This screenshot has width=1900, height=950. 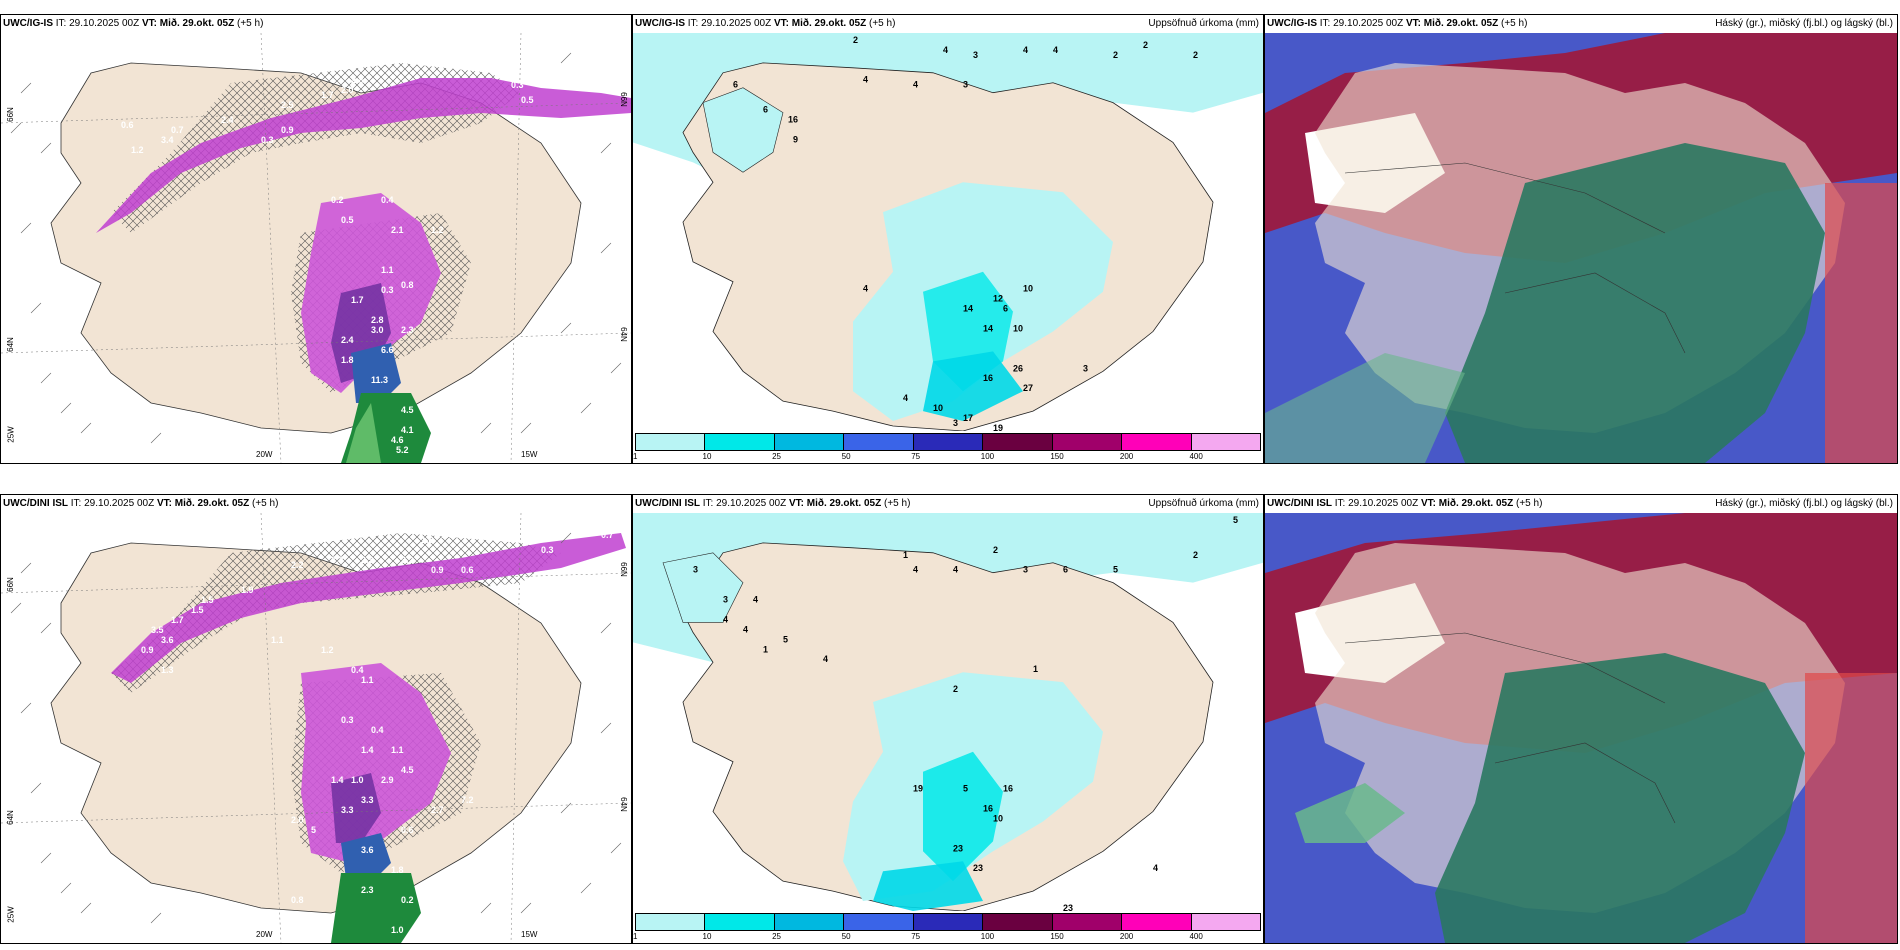 I want to click on precip-value: 27, so click(x=1028, y=388).